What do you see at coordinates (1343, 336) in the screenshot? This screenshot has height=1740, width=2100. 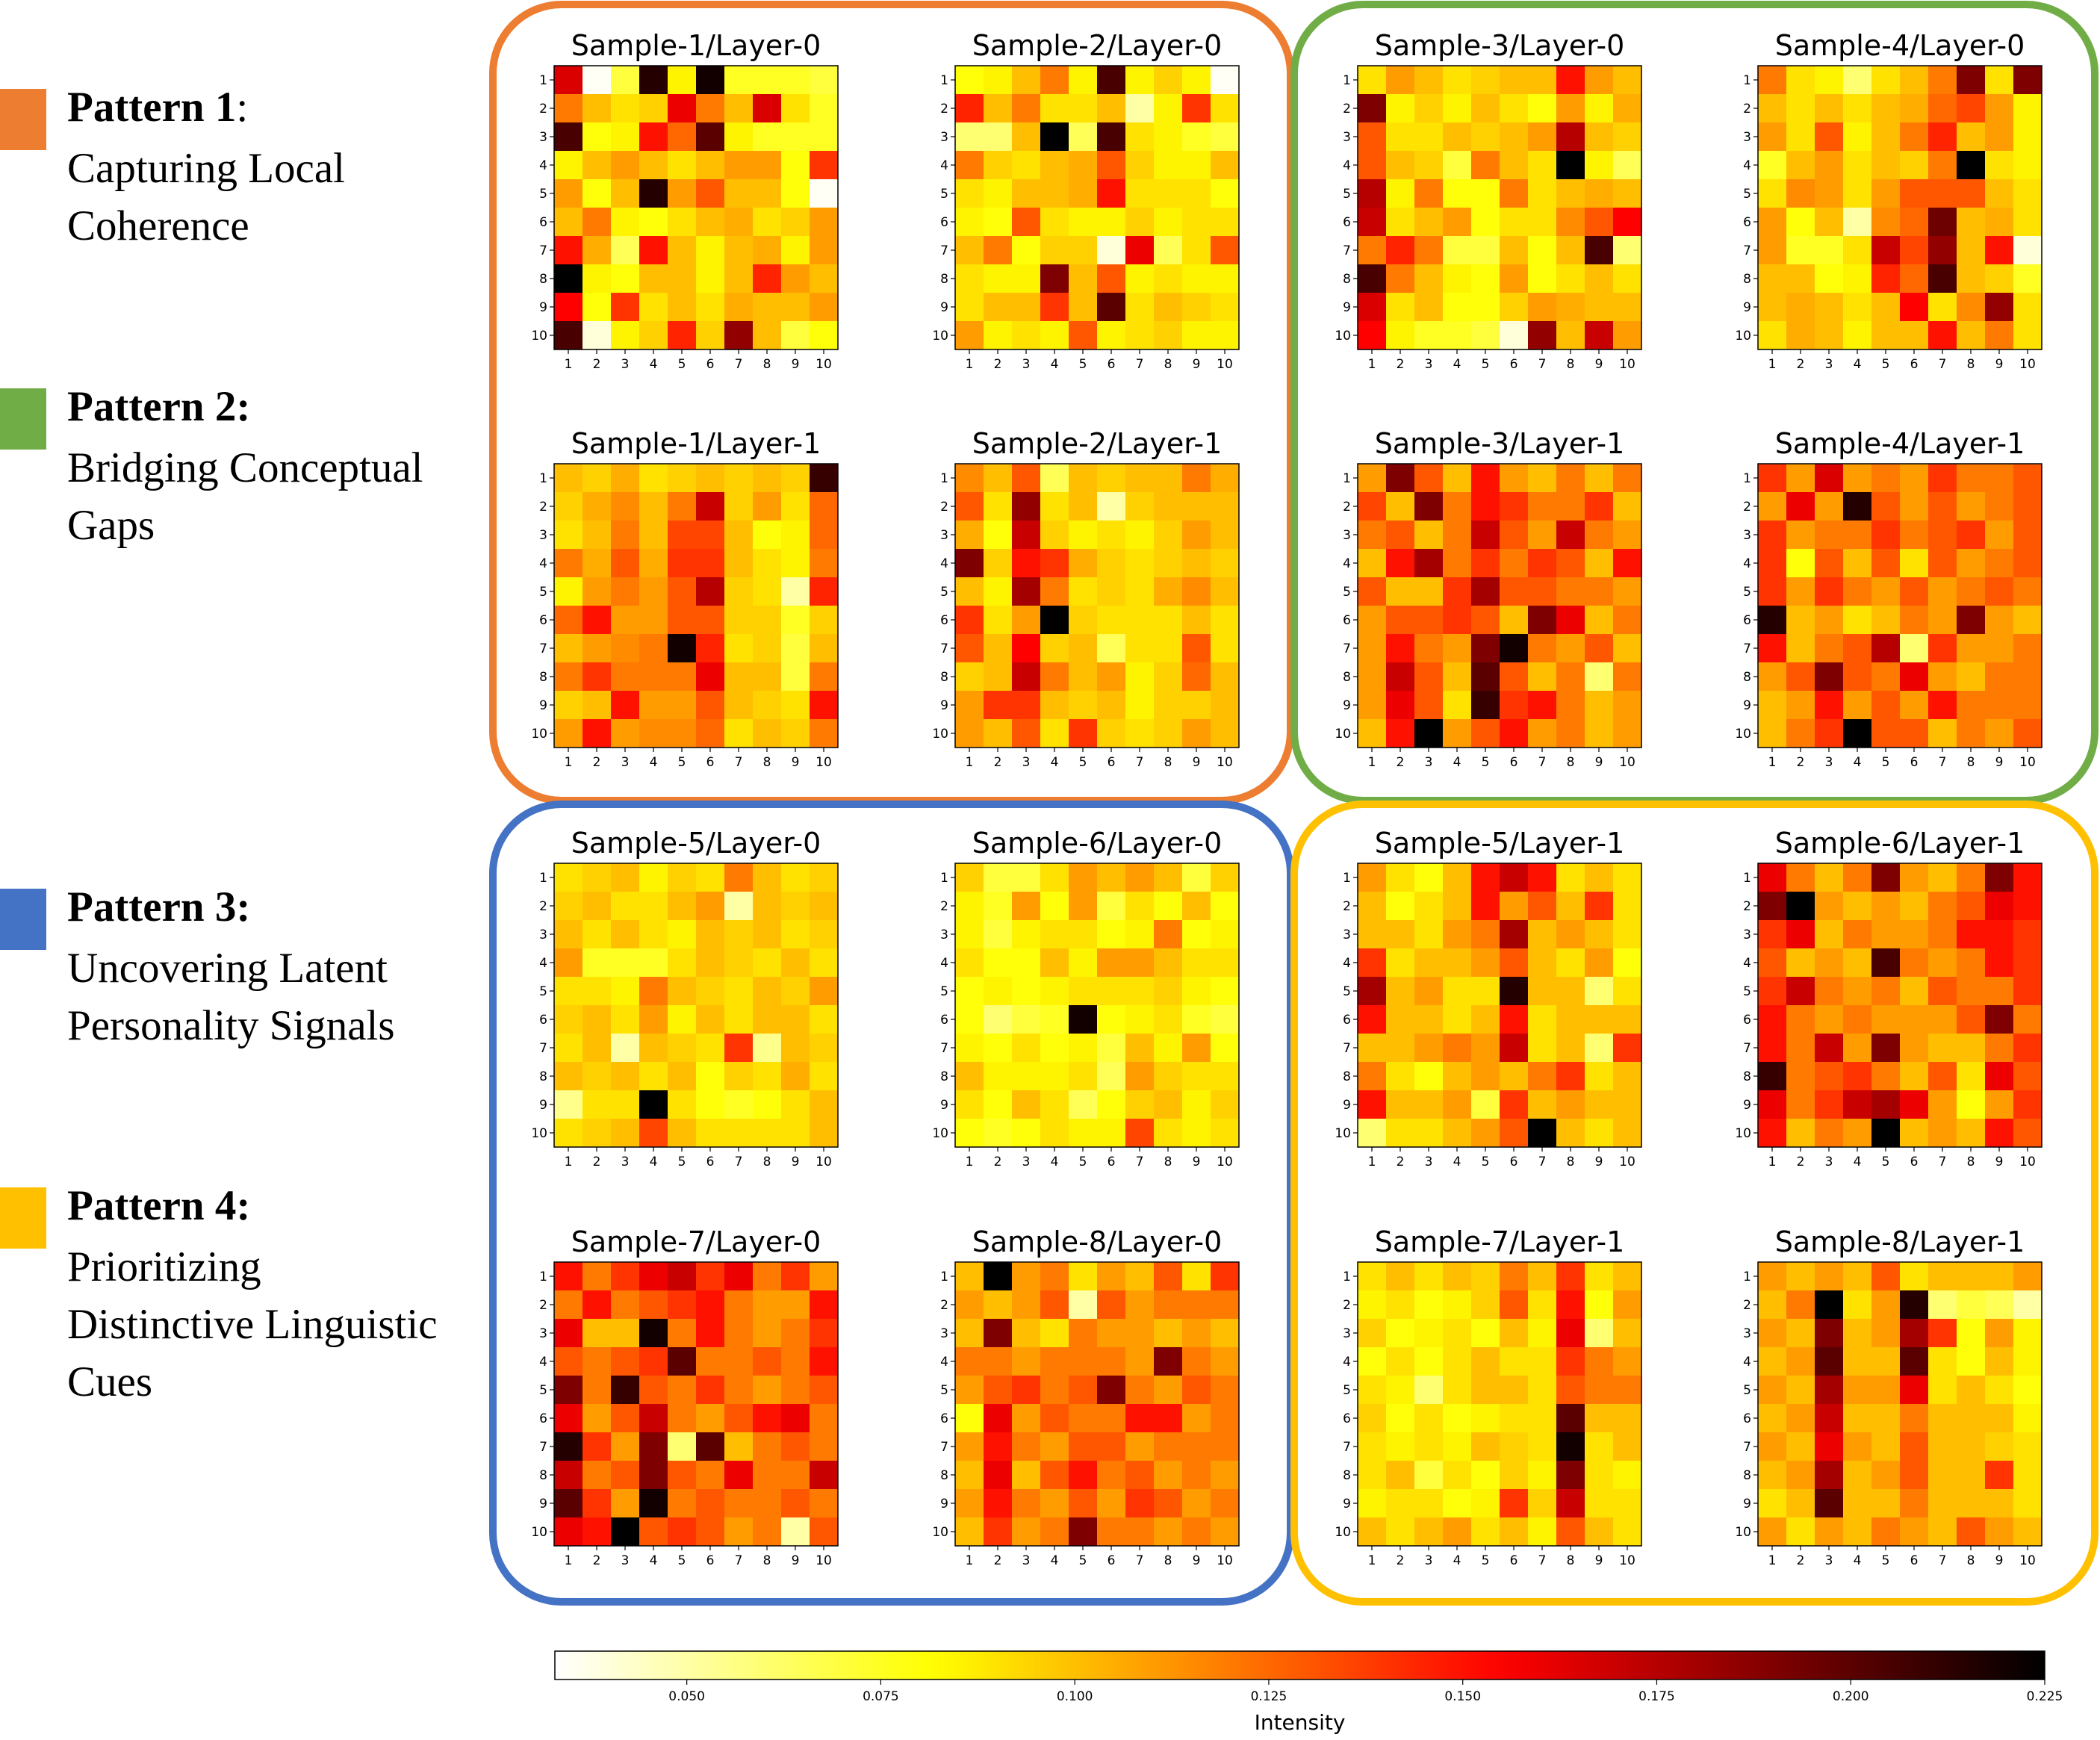 I see `y-tick-label: 10` at bounding box center [1343, 336].